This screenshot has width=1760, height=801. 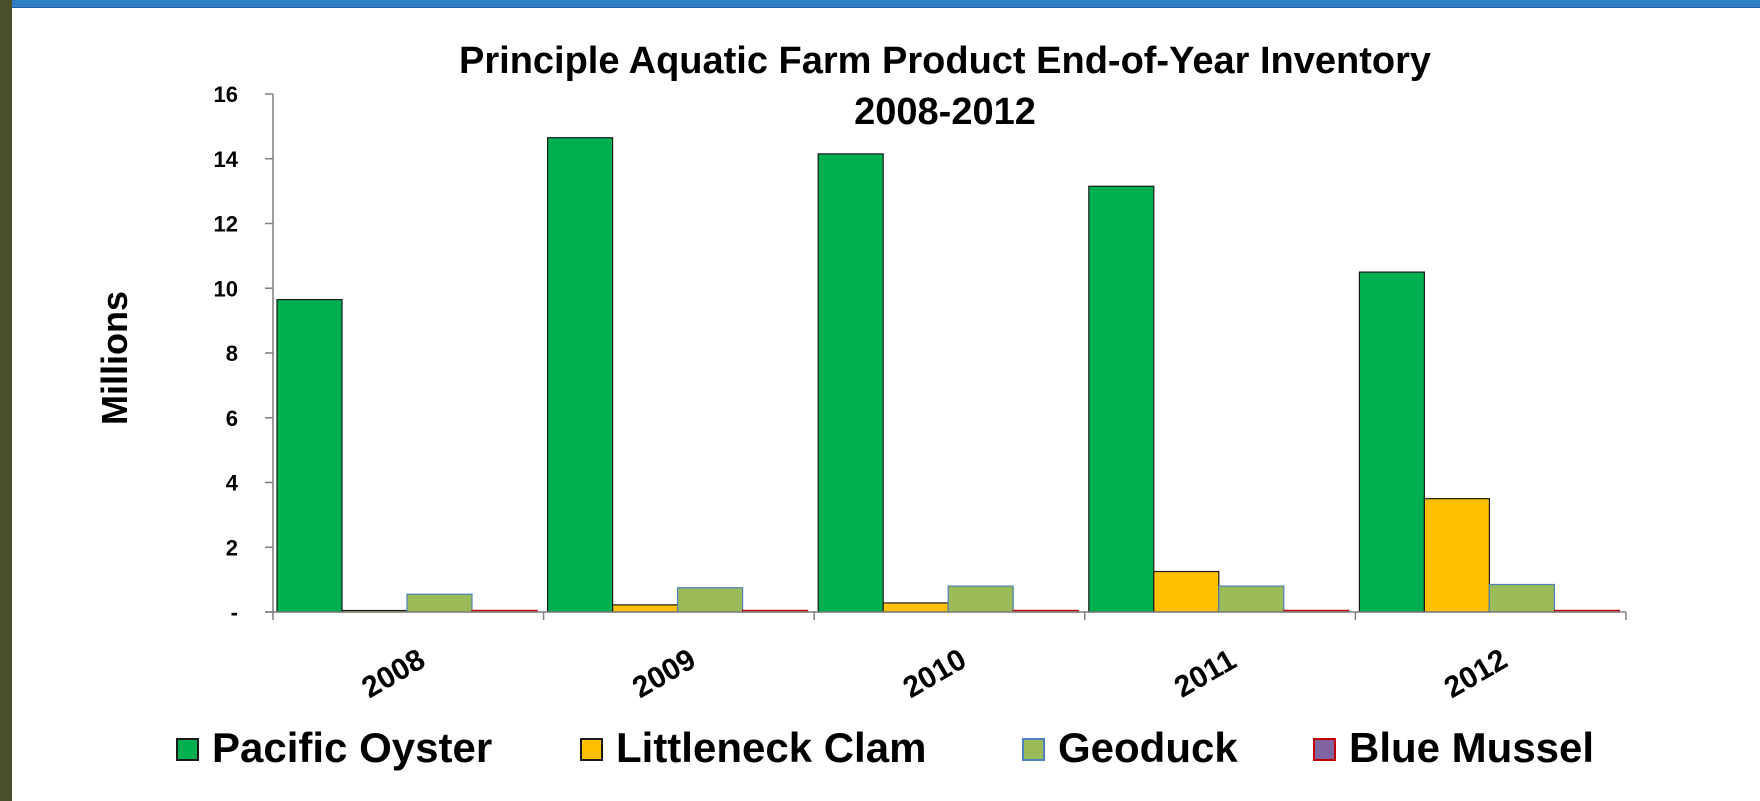 I want to click on x-tick-label-2011: 2011, so click(x=1205, y=673).